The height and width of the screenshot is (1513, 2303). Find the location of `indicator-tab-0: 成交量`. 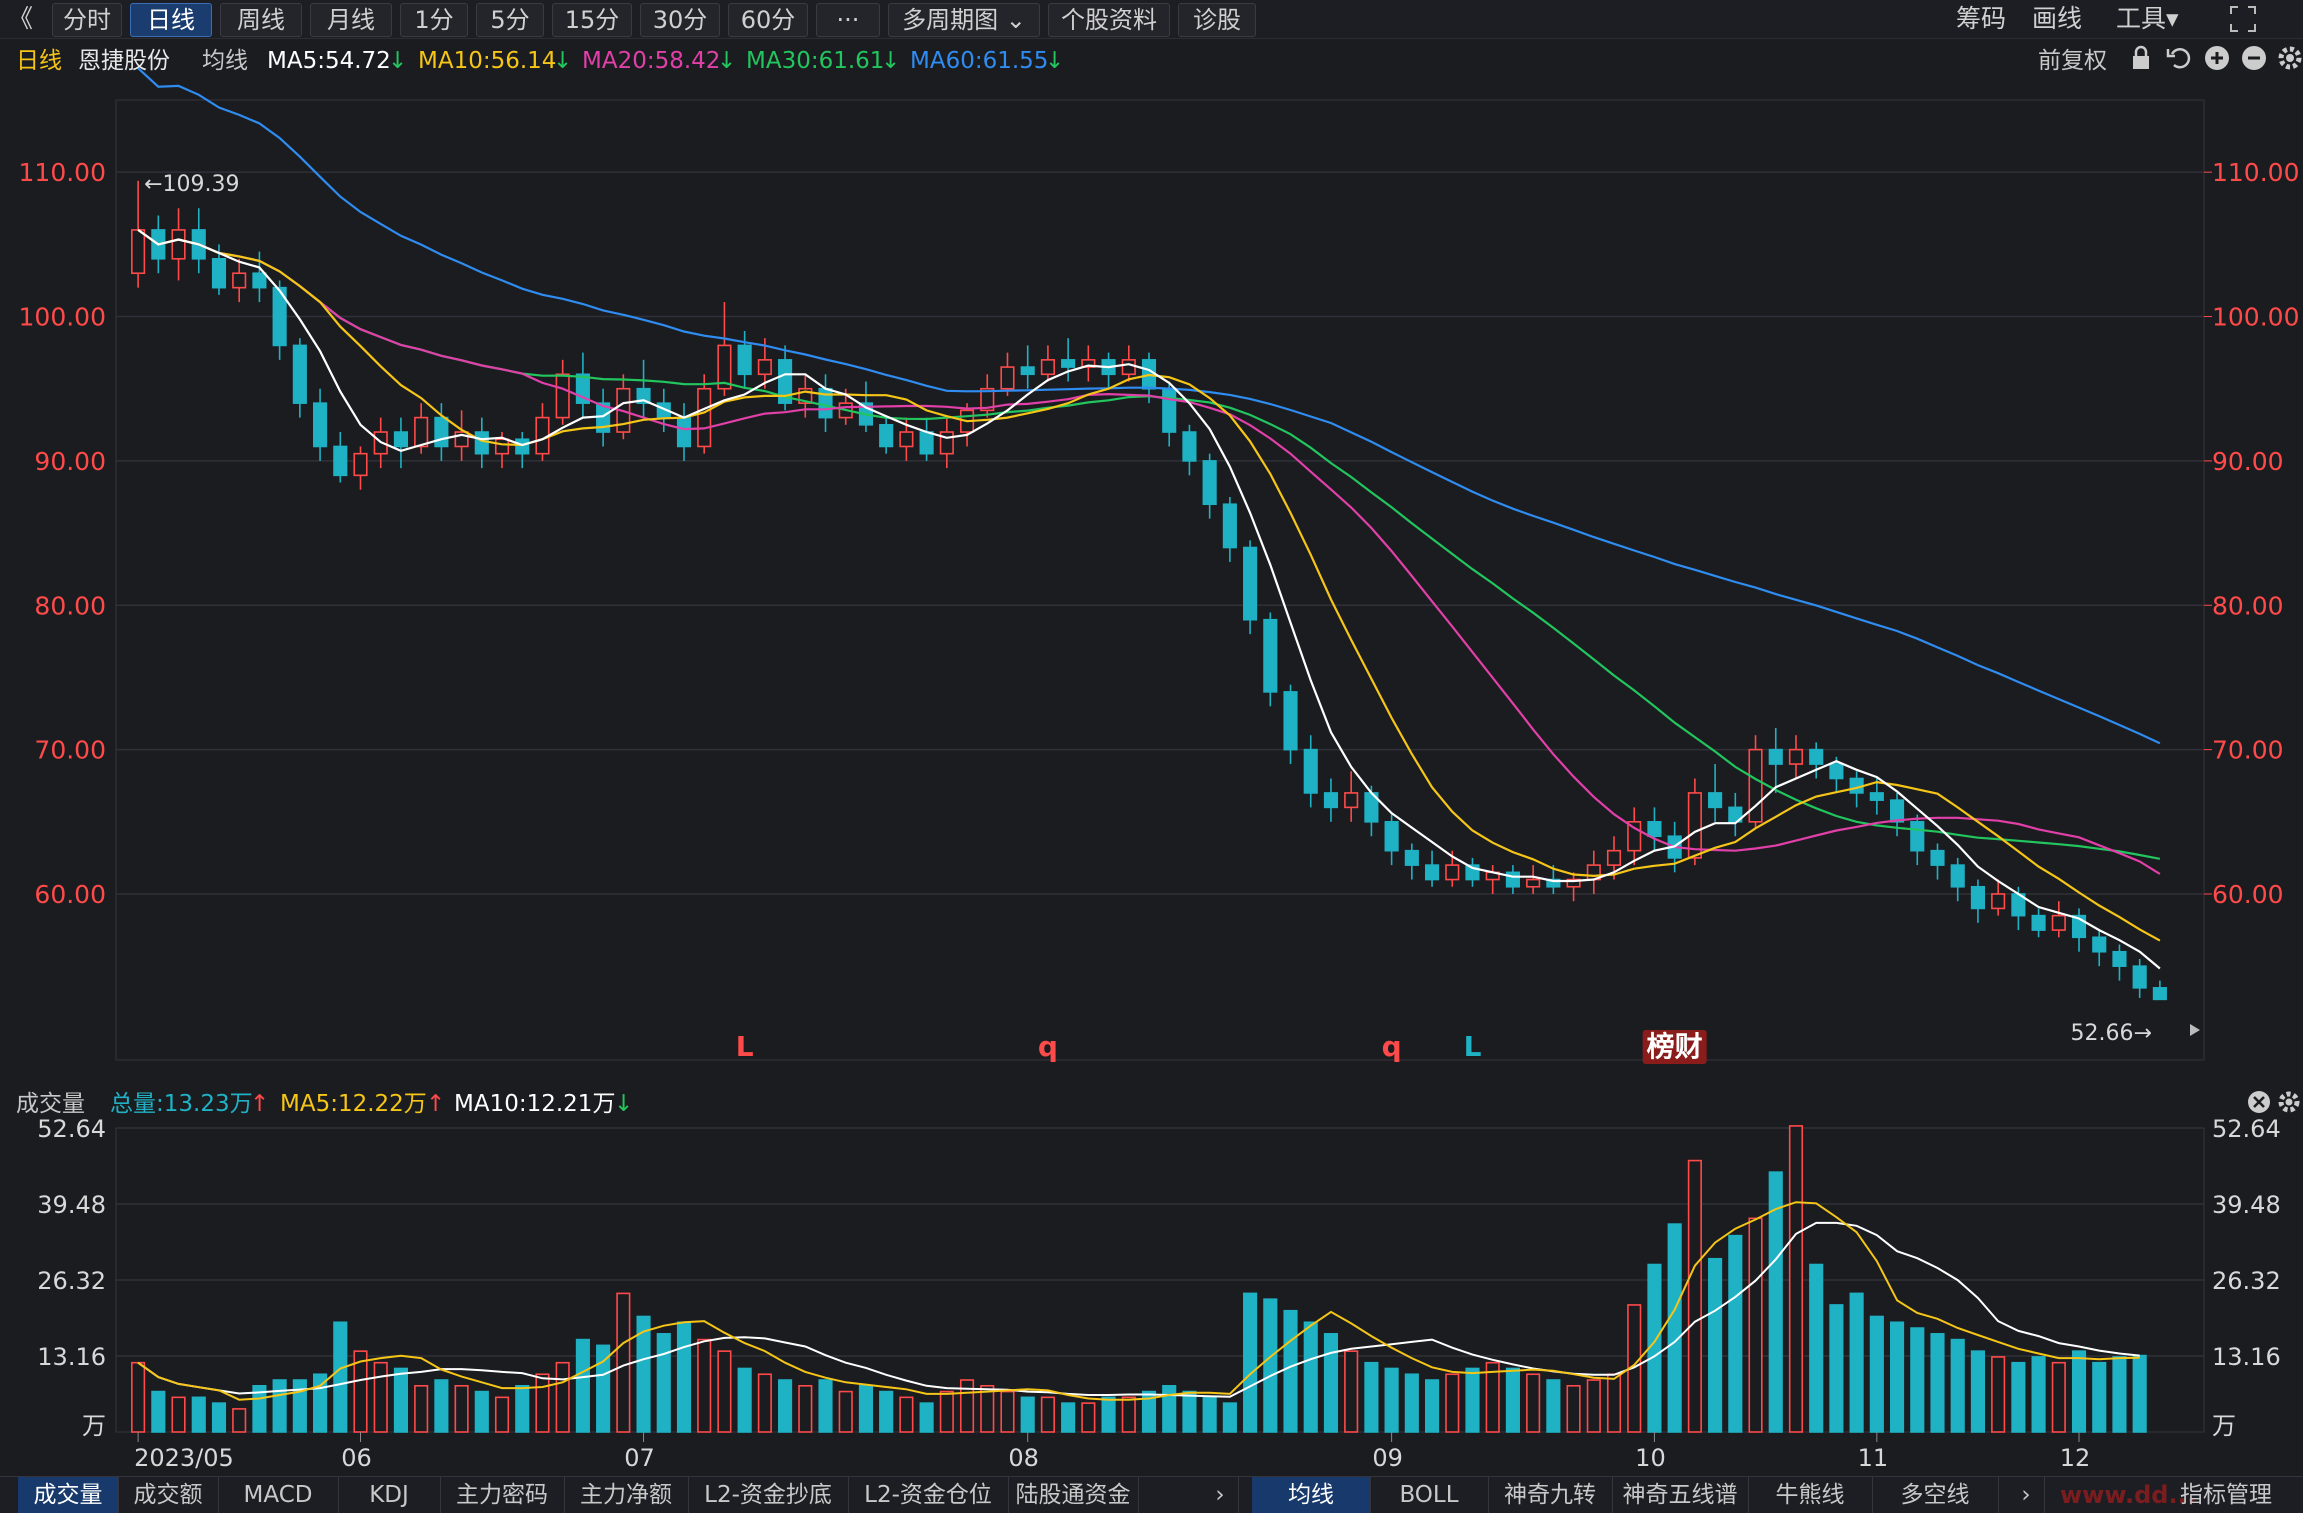

indicator-tab-0: 成交量 is located at coordinates (68, 1495).